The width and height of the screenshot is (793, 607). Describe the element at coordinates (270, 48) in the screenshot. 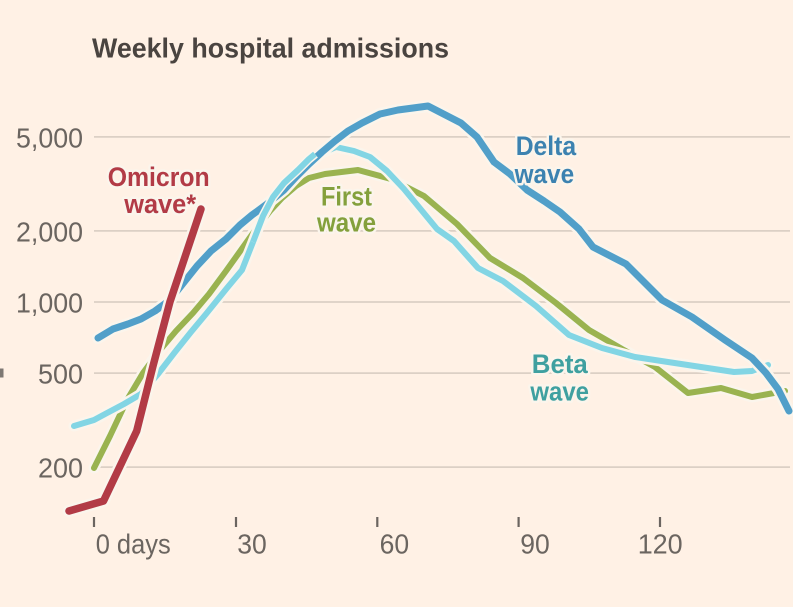

I see `svg-text: Weekly hospital admissions` at that location.